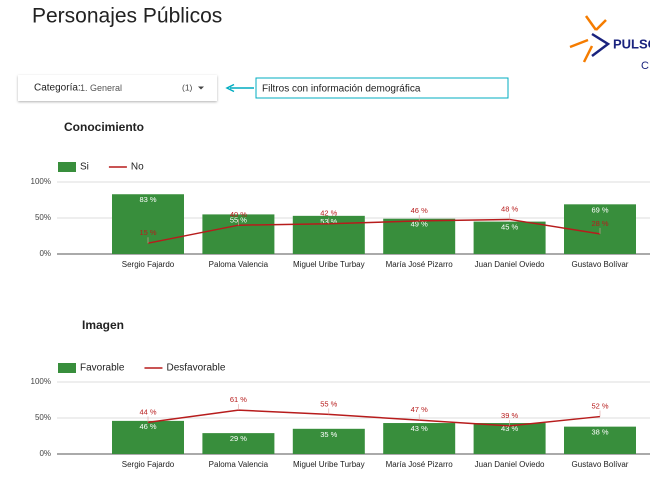  What do you see at coordinates (599, 406) in the screenshot?
I see `line-value-label: 52 %` at bounding box center [599, 406].